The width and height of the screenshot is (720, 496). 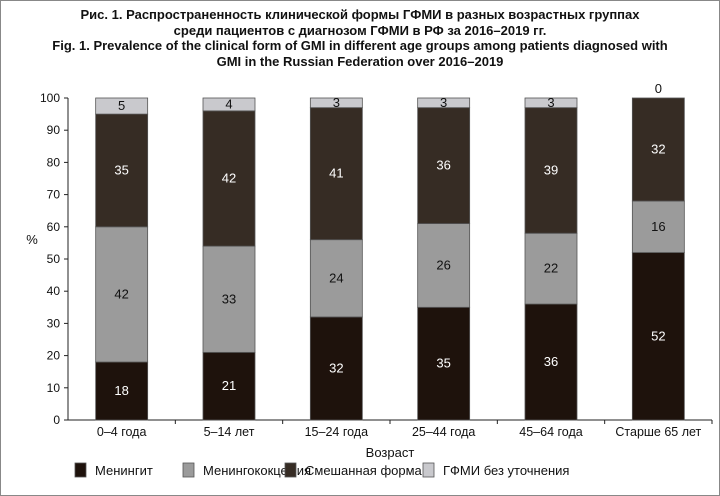 What do you see at coordinates (54, 162) in the screenshot?
I see `y-tick-label: 80` at bounding box center [54, 162].